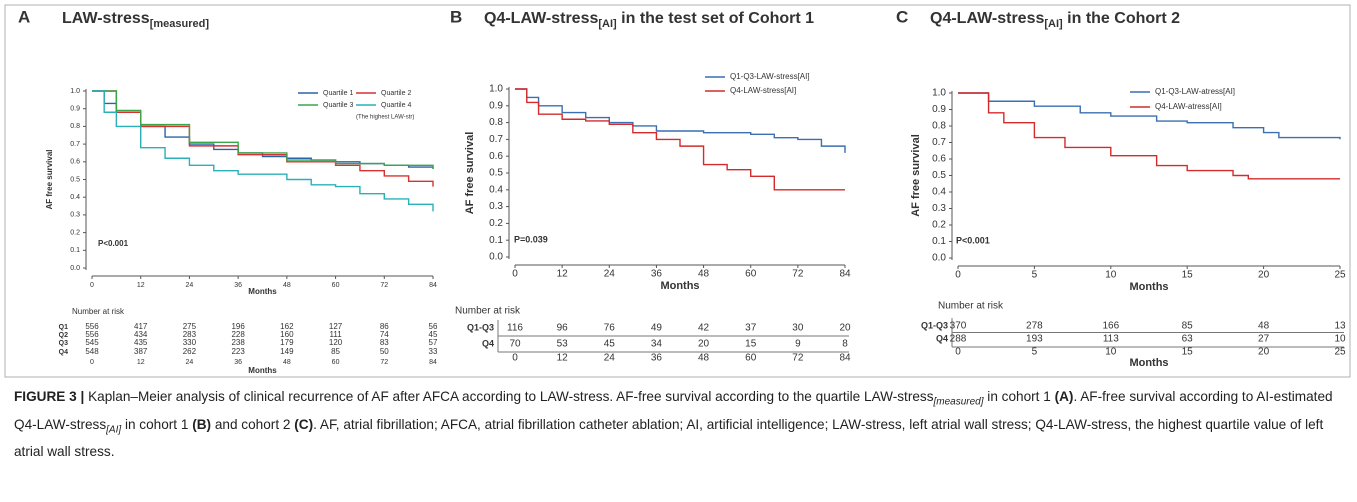 This screenshot has width=1357, height=502. Describe the element at coordinates (515, 328) in the screenshot. I see `risk-count: 116` at that location.